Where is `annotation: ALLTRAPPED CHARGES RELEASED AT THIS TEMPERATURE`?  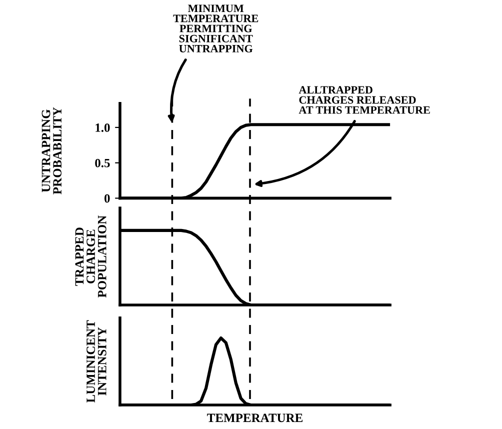 annotation: ALLTRAPPED CHARGES RELEASED AT THIS TEMPERATURE is located at coordinates (364, 100).